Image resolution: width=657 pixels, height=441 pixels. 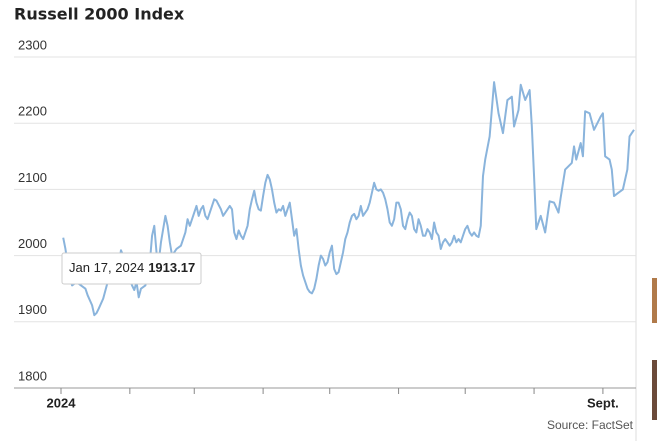 I want to click on x-tick-label: 2024, so click(x=62, y=402).